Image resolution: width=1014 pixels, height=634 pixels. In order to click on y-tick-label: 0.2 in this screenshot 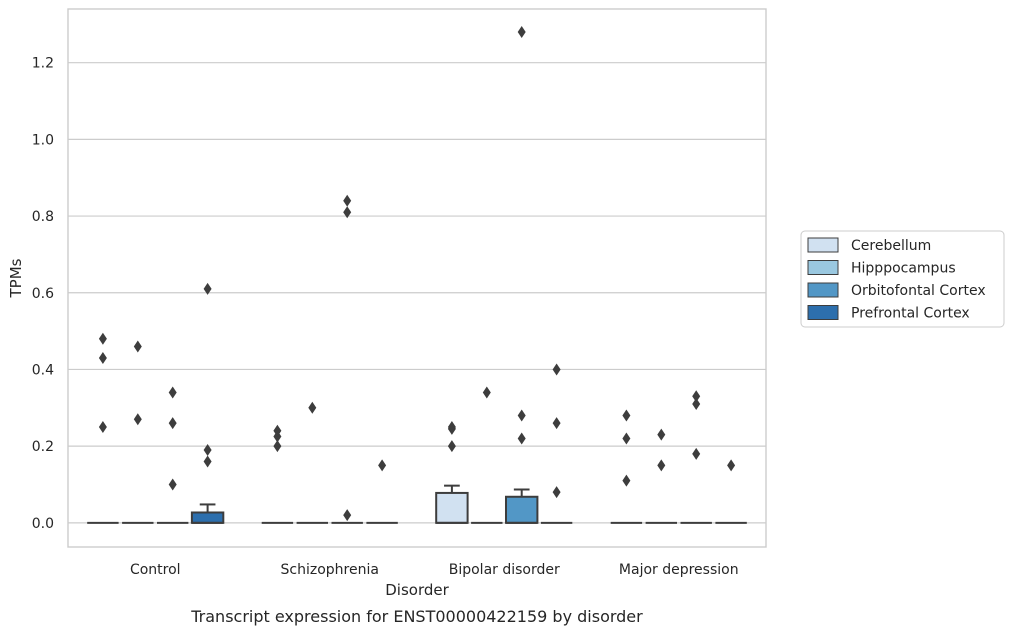, I will do `click(43, 447)`.